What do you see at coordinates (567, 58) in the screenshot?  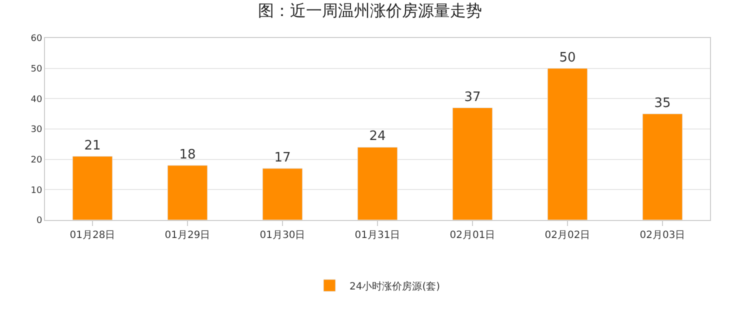 I see `data-label: 50` at bounding box center [567, 58].